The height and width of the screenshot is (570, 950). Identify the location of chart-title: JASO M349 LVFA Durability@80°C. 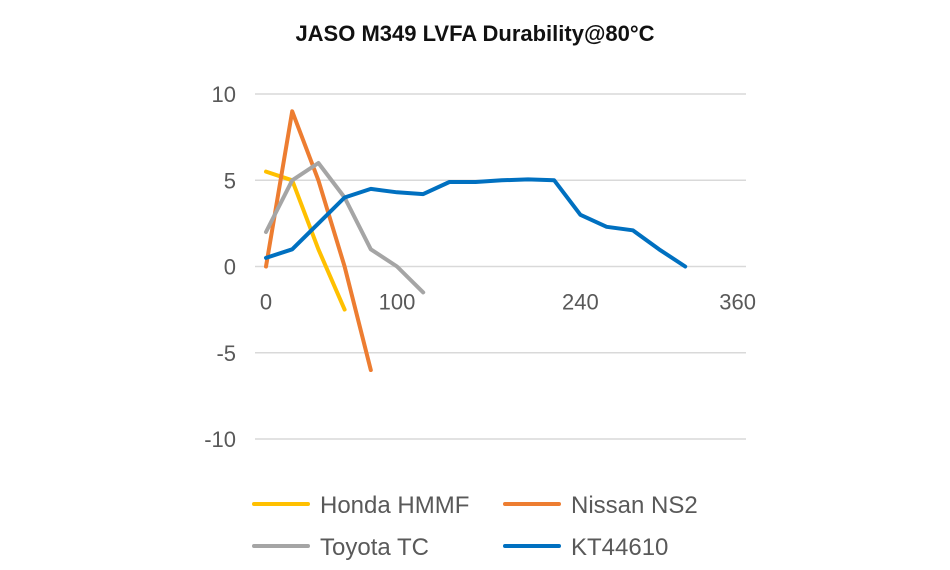
(474, 33).